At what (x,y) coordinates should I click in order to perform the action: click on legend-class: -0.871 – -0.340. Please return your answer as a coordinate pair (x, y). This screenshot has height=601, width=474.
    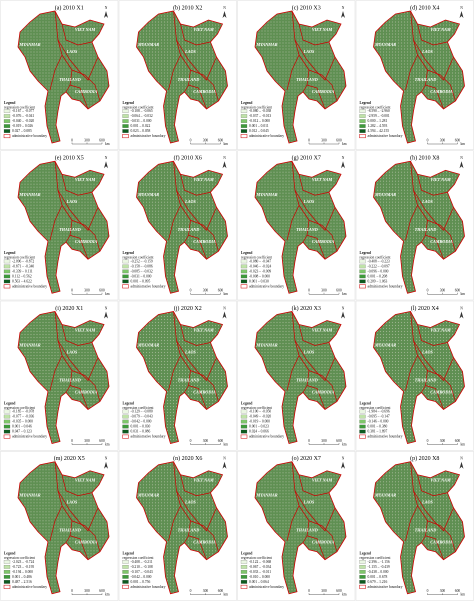
    Looking at the image, I should click on (23, 266).